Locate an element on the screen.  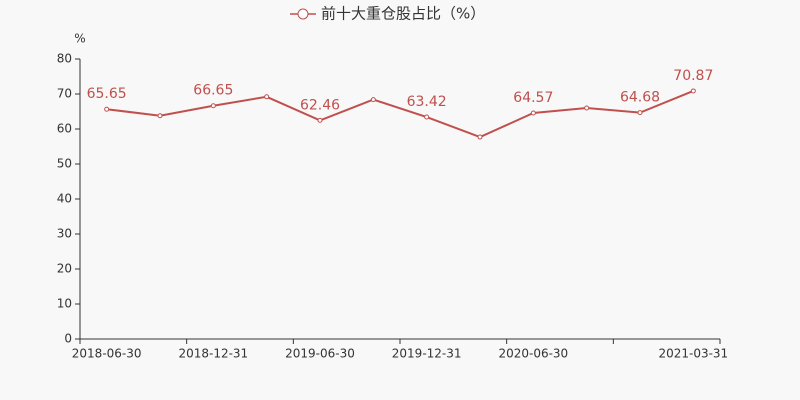
y-tick-label: 40 is located at coordinates (64, 199).